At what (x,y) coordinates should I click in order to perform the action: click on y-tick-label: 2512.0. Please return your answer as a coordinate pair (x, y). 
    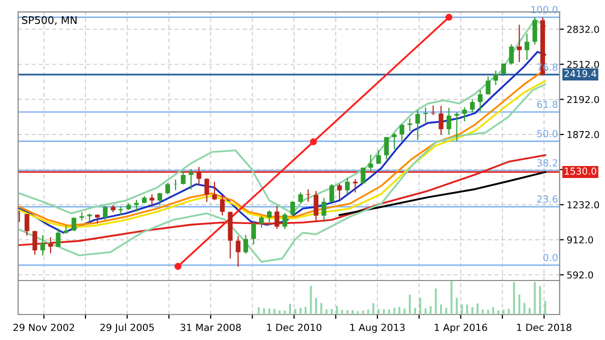
    Looking at the image, I should click on (583, 64).